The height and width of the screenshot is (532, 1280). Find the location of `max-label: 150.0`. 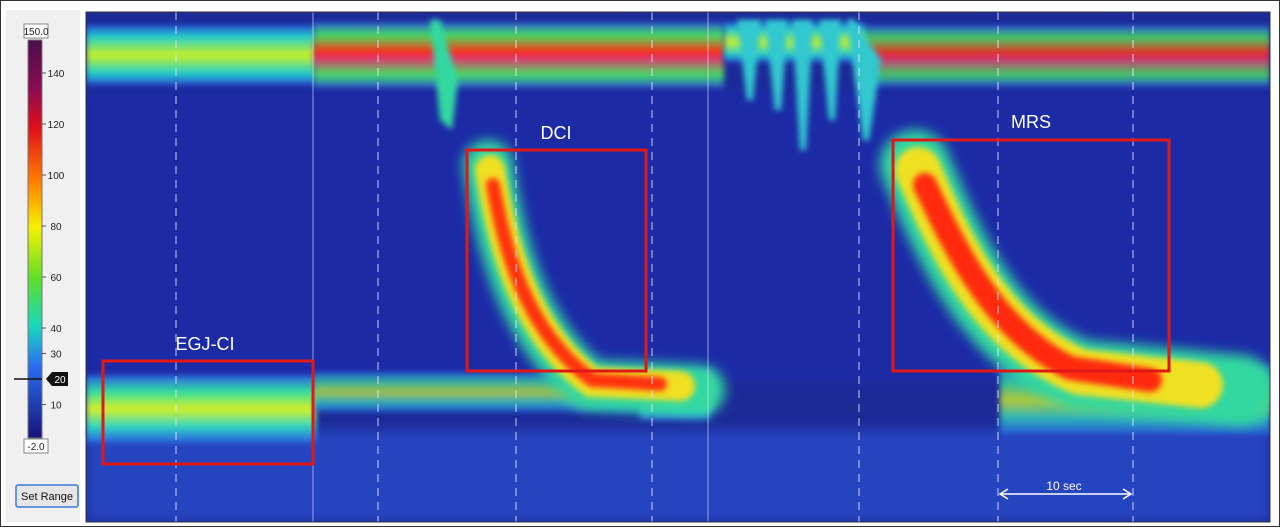

max-label: 150.0 is located at coordinates (35, 32).